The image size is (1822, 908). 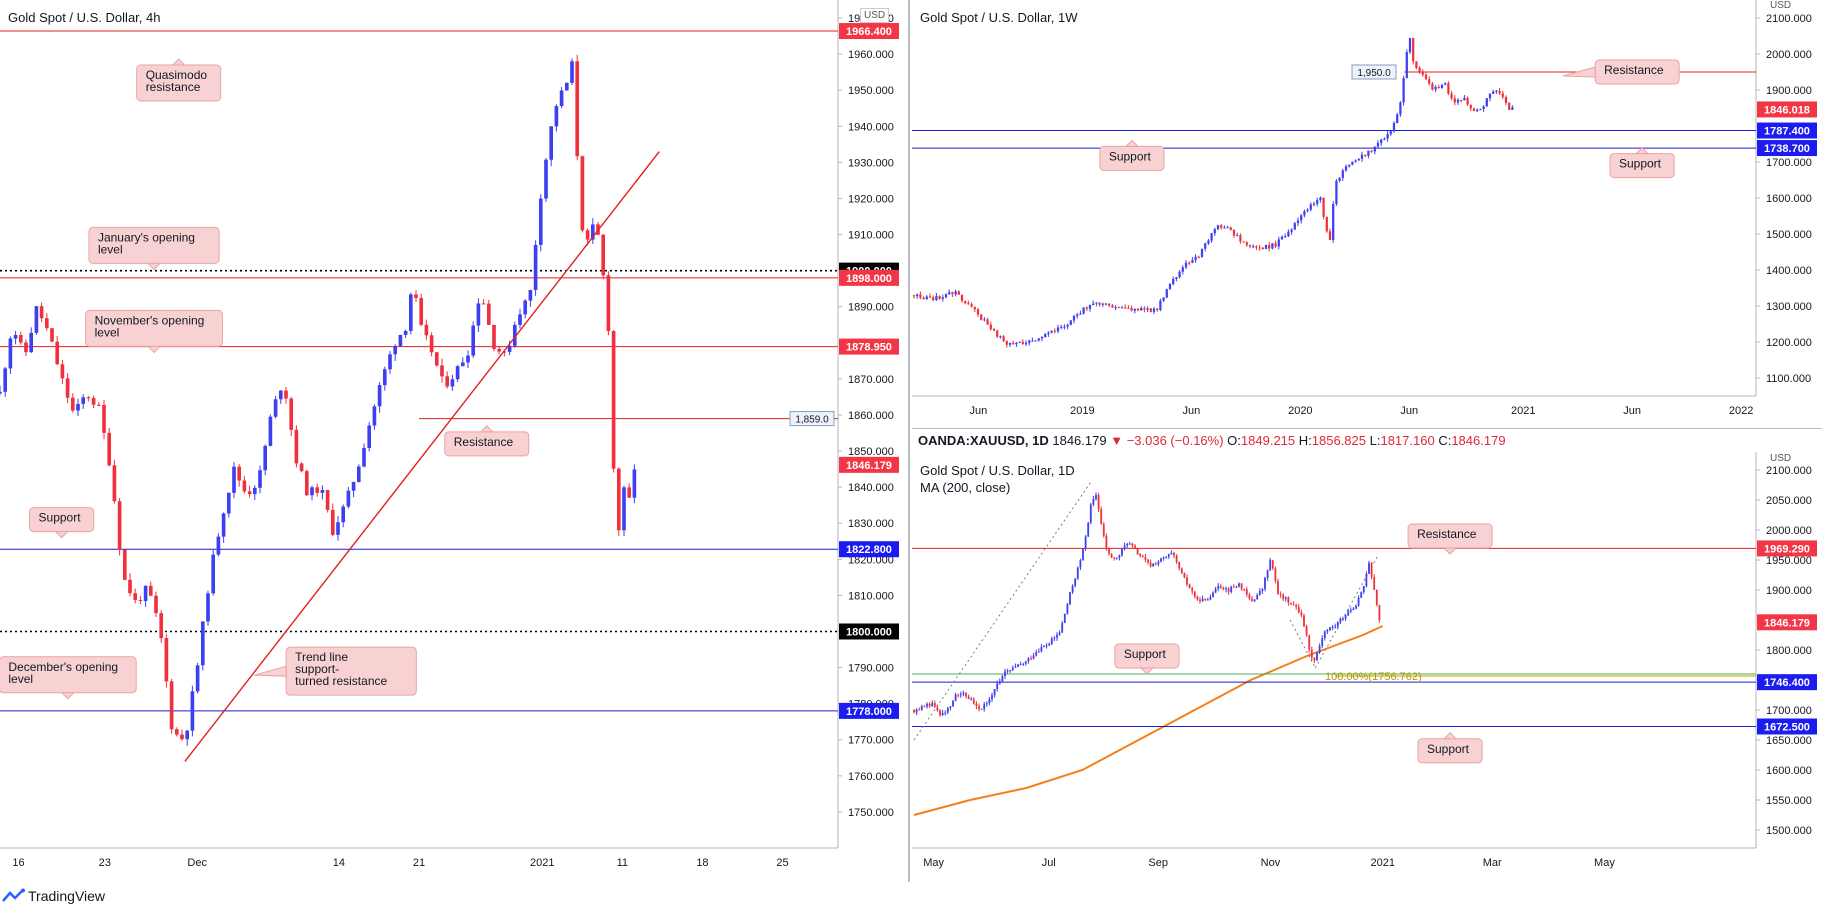 I want to click on fib-leg-line, so click(x=1302, y=644).